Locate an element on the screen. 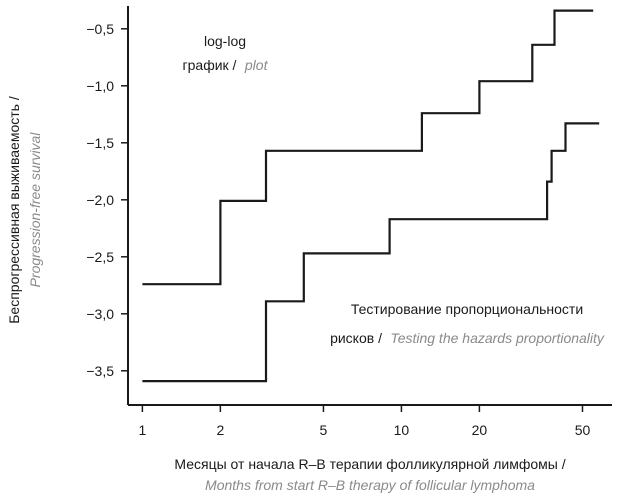  annotation-loglog-ru: график / is located at coordinates (210, 65).